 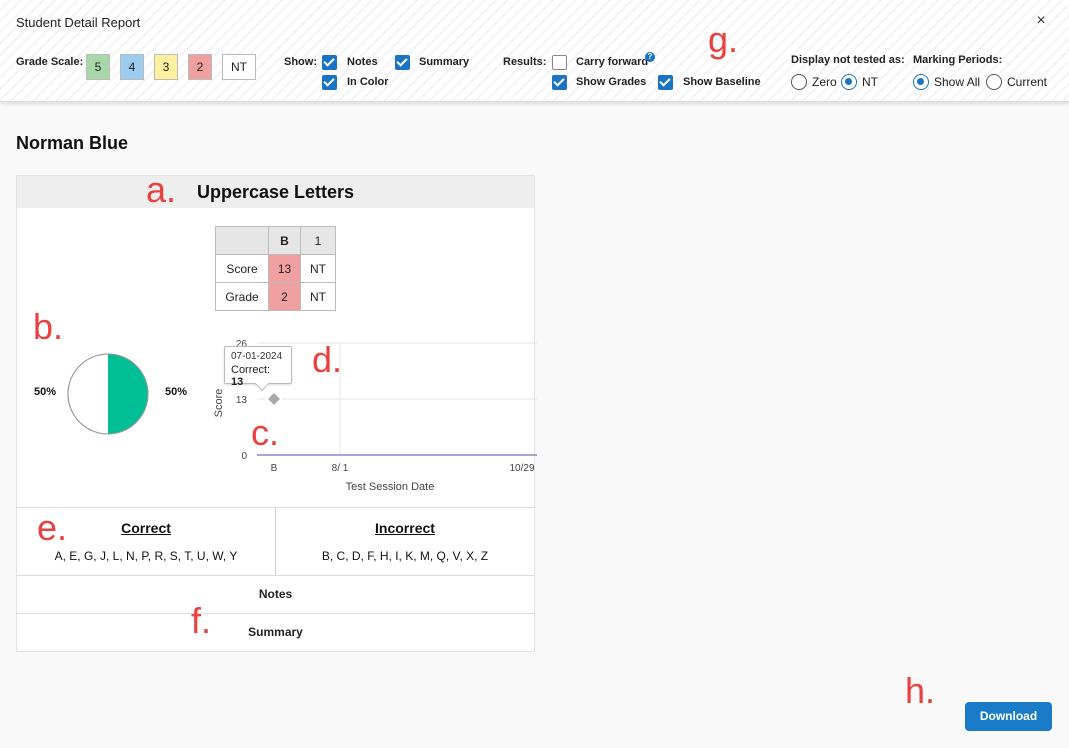 What do you see at coordinates (257, 356) in the screenshot?
I see `tooltip-date: 07-01-2024` at bounding box center [257, 356].